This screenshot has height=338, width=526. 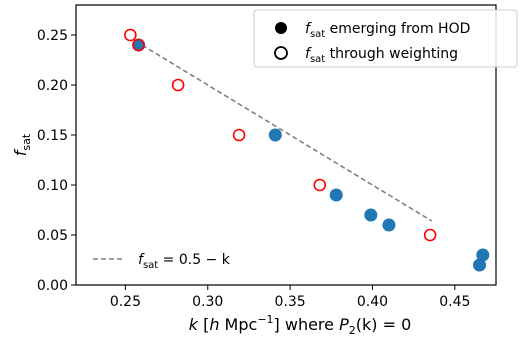 I want to click on x-label-open: [, so click(x=203, y=324).